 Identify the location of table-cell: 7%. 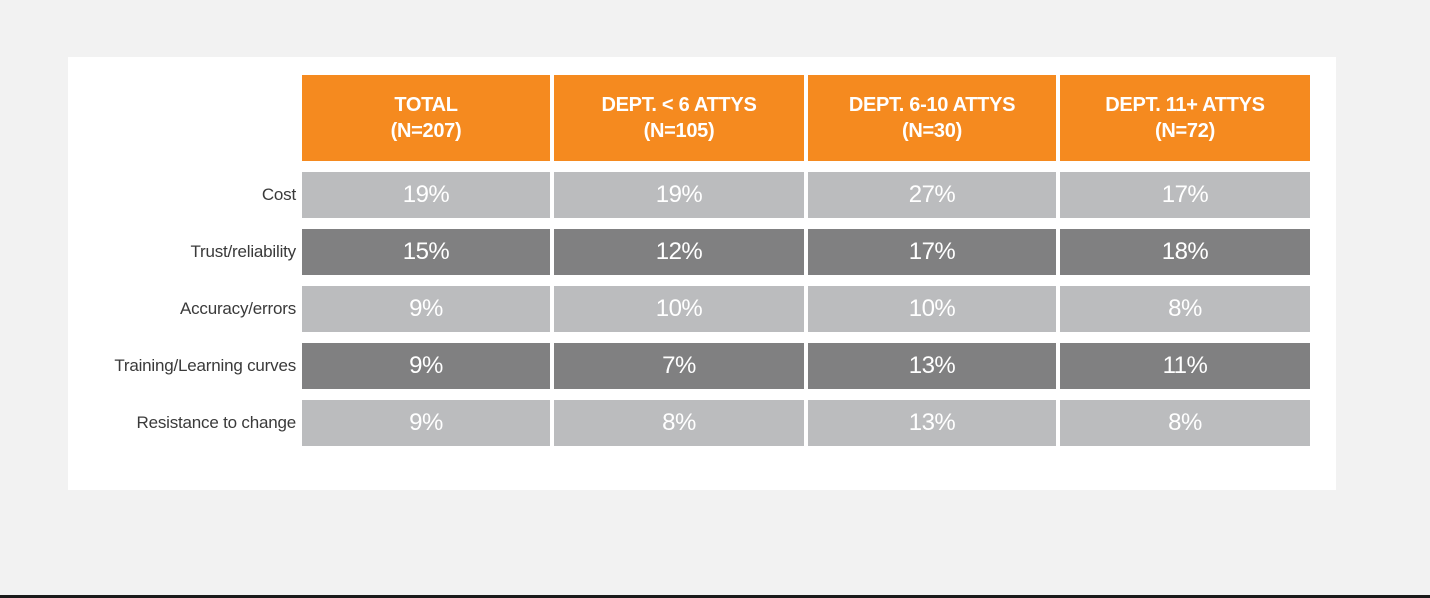
(679, 366).